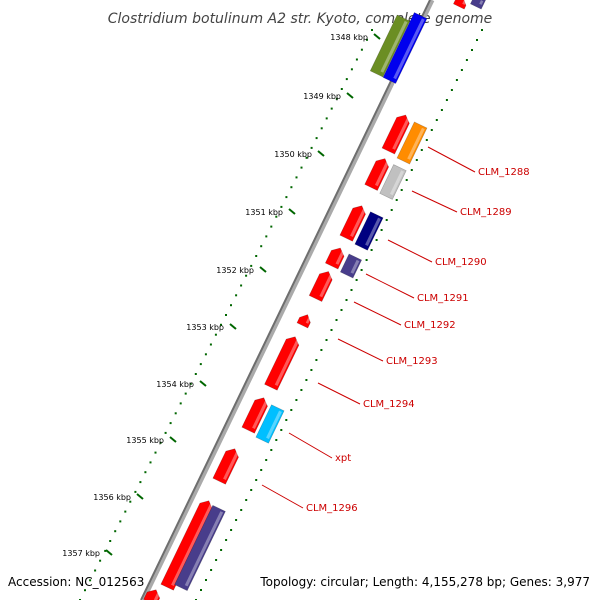  Describe the element at coordinates (293, 154) in the screenshot. I see `kbp-label: 1350 kbp` at that location.